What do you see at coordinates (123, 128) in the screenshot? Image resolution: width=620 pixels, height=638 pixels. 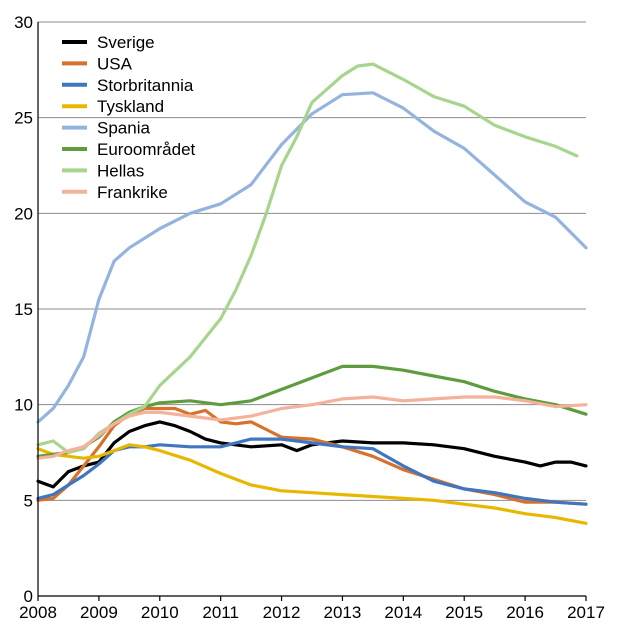 I see `legend-label: Spania` at bounding box center [123, 128].